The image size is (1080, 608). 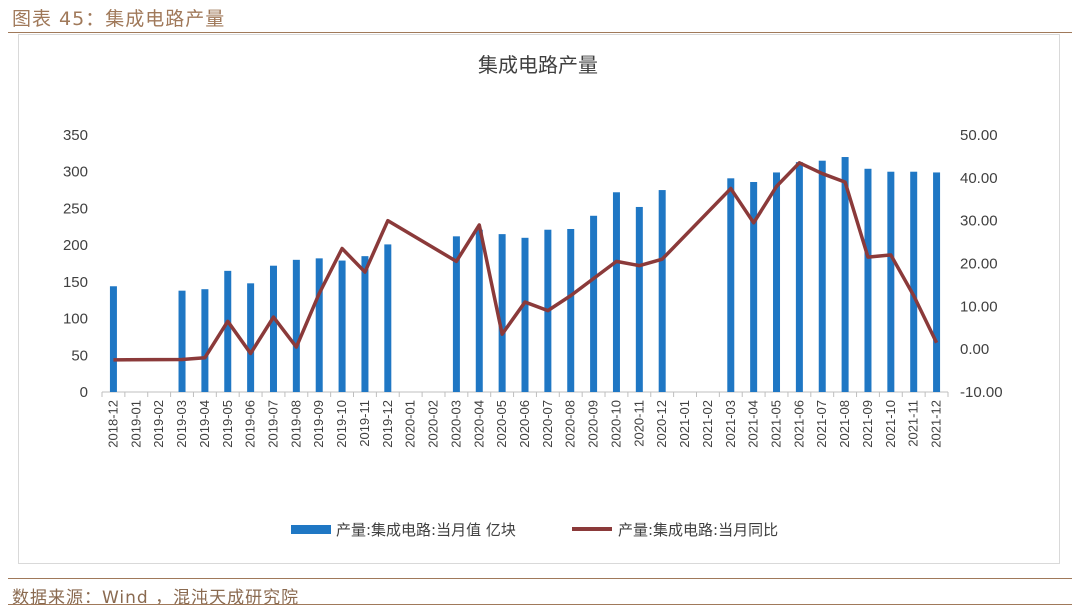 What do you see at coordinates (410, 424) in the screenshot?
I see `x-axis-label: 2020-01` at bounding box center [410, 424].